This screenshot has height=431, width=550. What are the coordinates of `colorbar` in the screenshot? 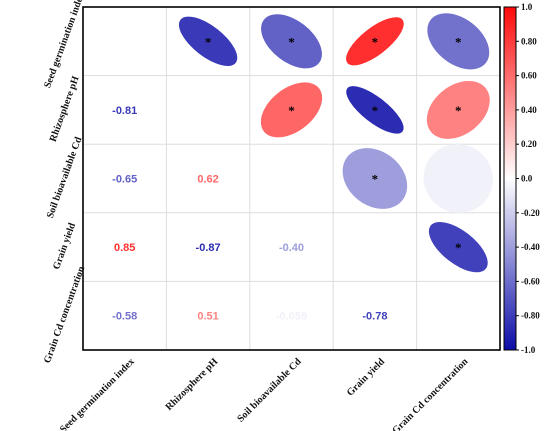 It's located at (510, 178).